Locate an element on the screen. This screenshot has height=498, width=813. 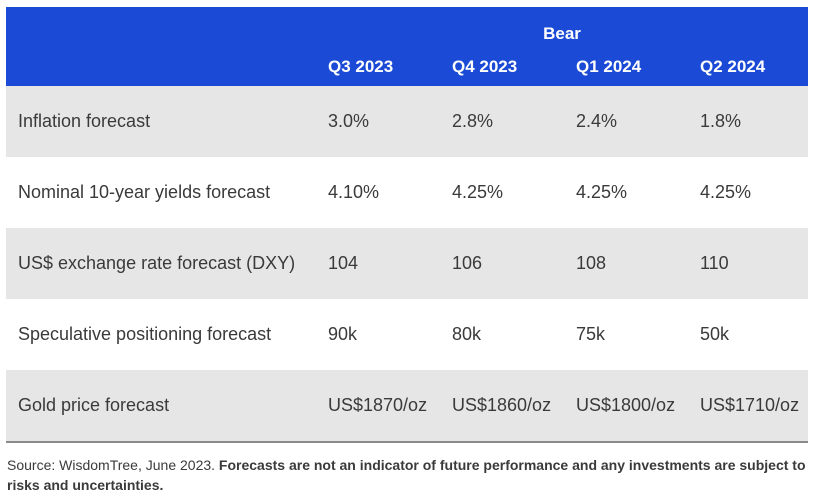
column-header-q1-2024: Q1 2024 is located at coordinates (626, 67).